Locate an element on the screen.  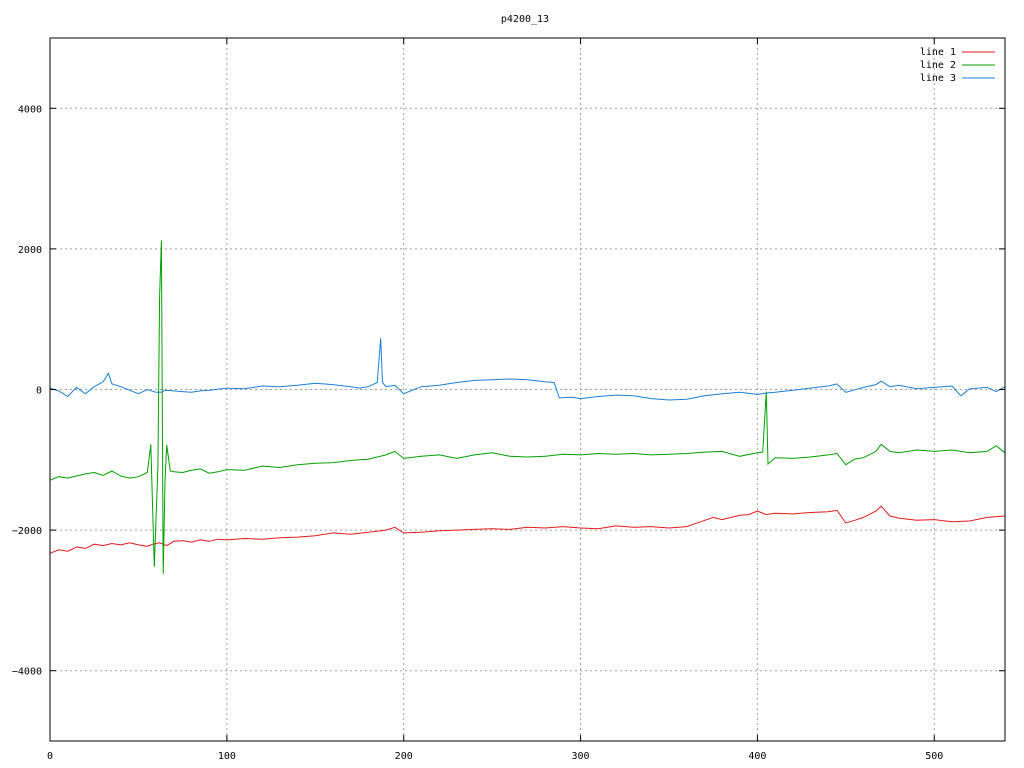
x-tick-label: 0 is located at coordinates (50, 756).